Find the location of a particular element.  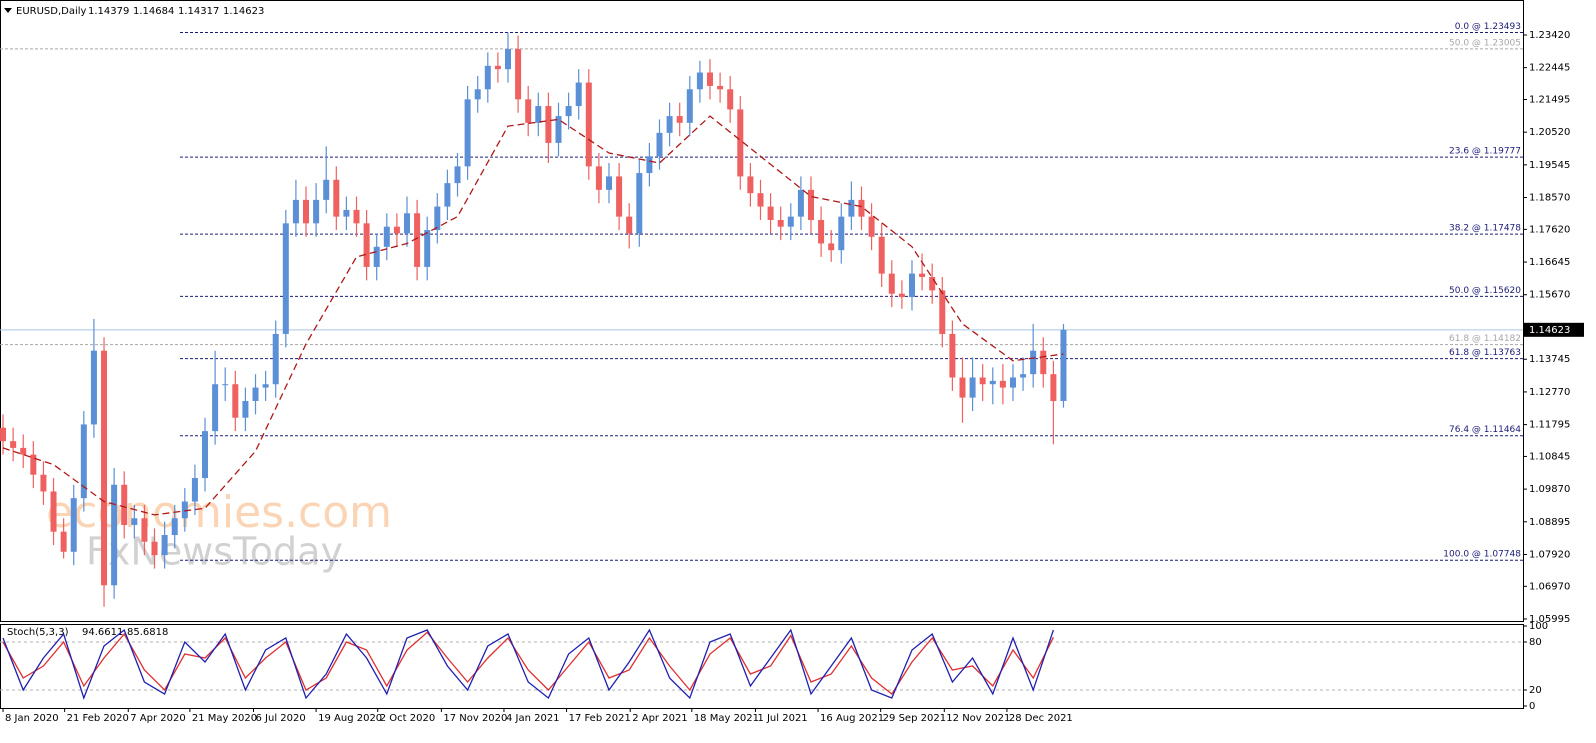

stoch-tick-label: 100 is located at coordinates (1538, 626).